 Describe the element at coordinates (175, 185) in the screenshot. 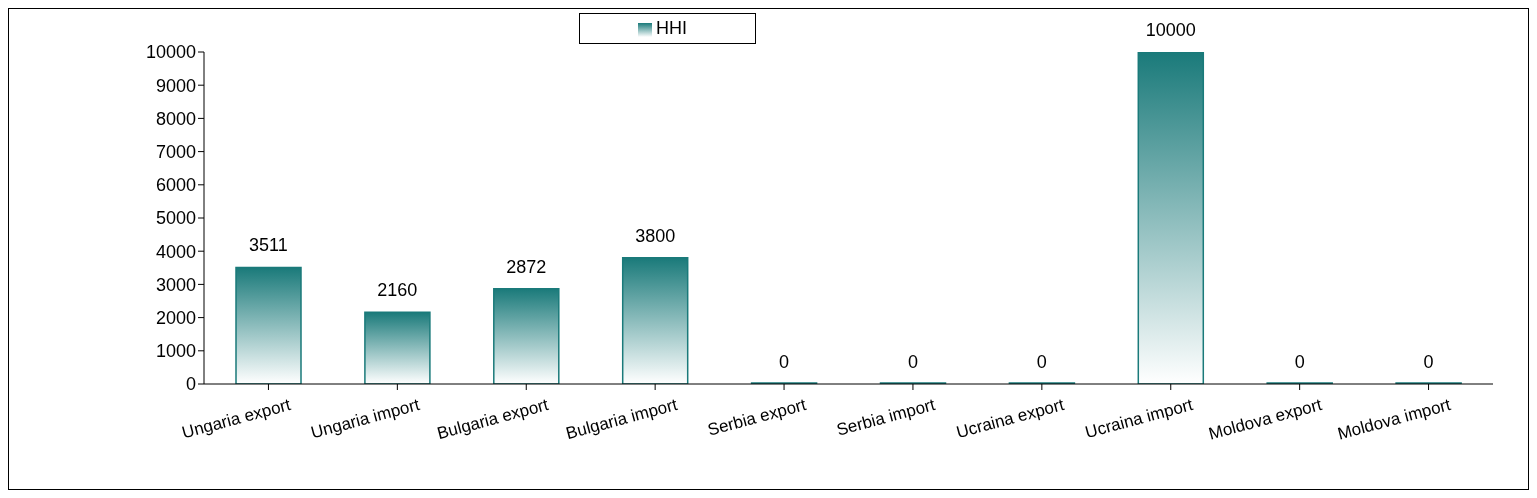

I see `y-tick-label: 6000` at that location.